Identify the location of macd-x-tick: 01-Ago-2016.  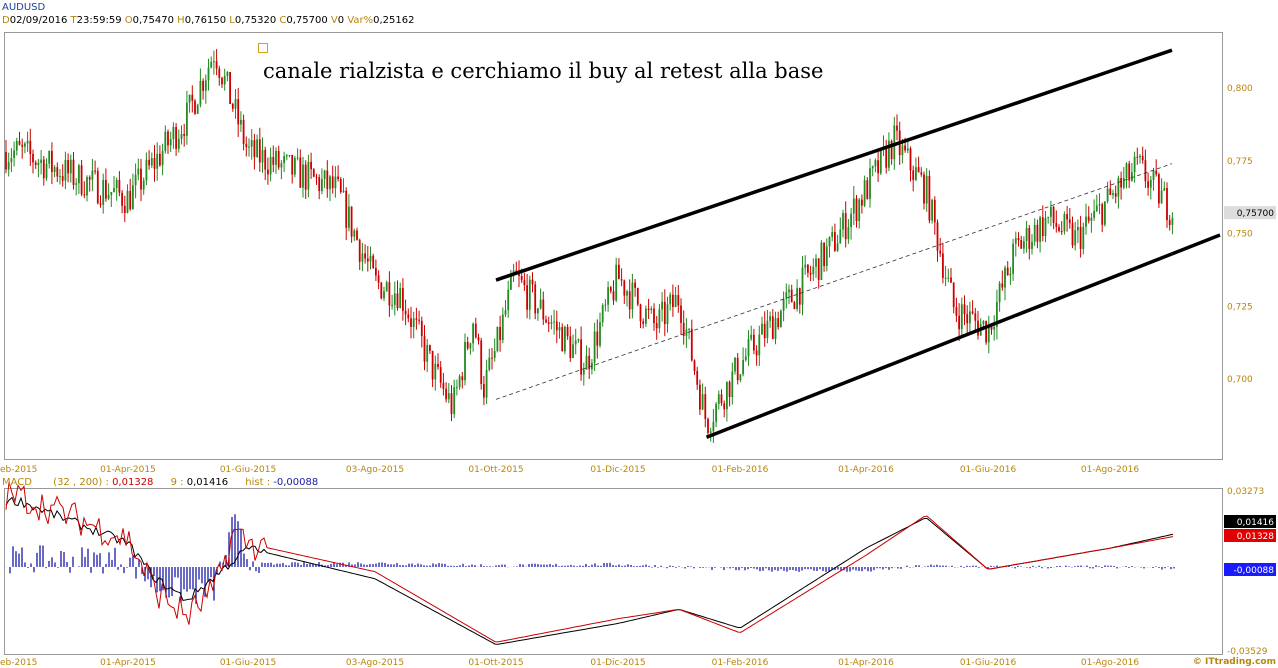
(1110, 663).